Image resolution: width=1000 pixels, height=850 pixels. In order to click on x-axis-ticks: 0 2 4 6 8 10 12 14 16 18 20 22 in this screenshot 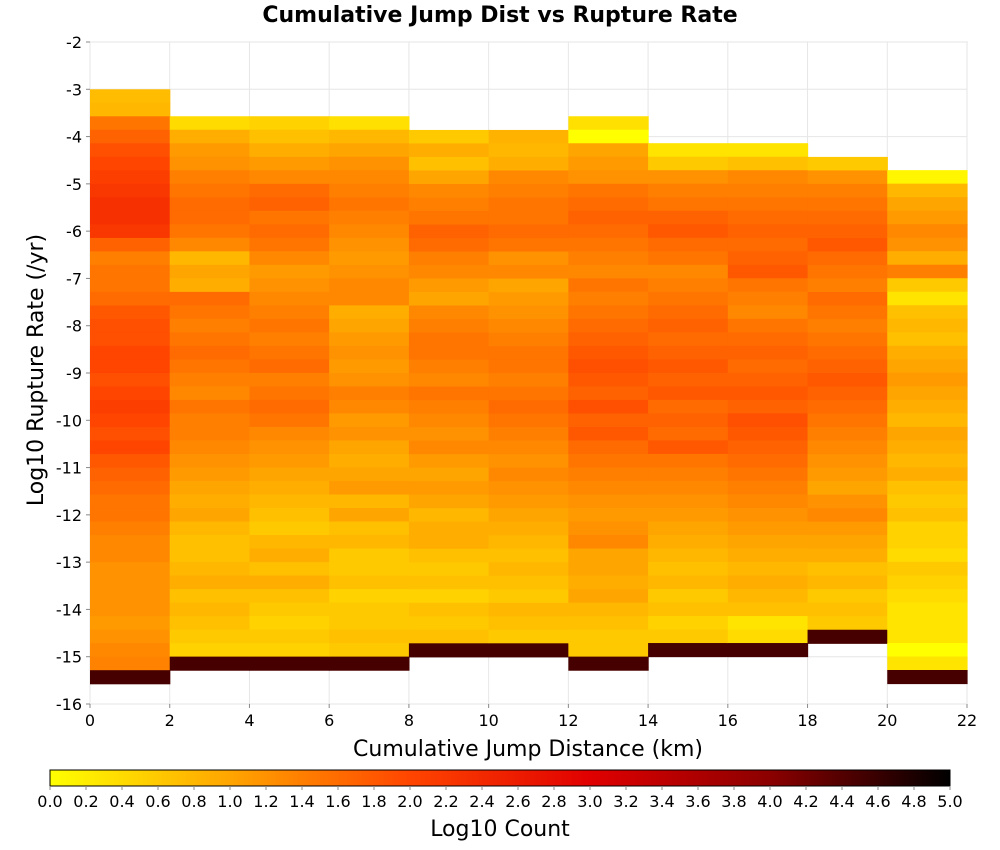, I will do `click(531, 717)`.